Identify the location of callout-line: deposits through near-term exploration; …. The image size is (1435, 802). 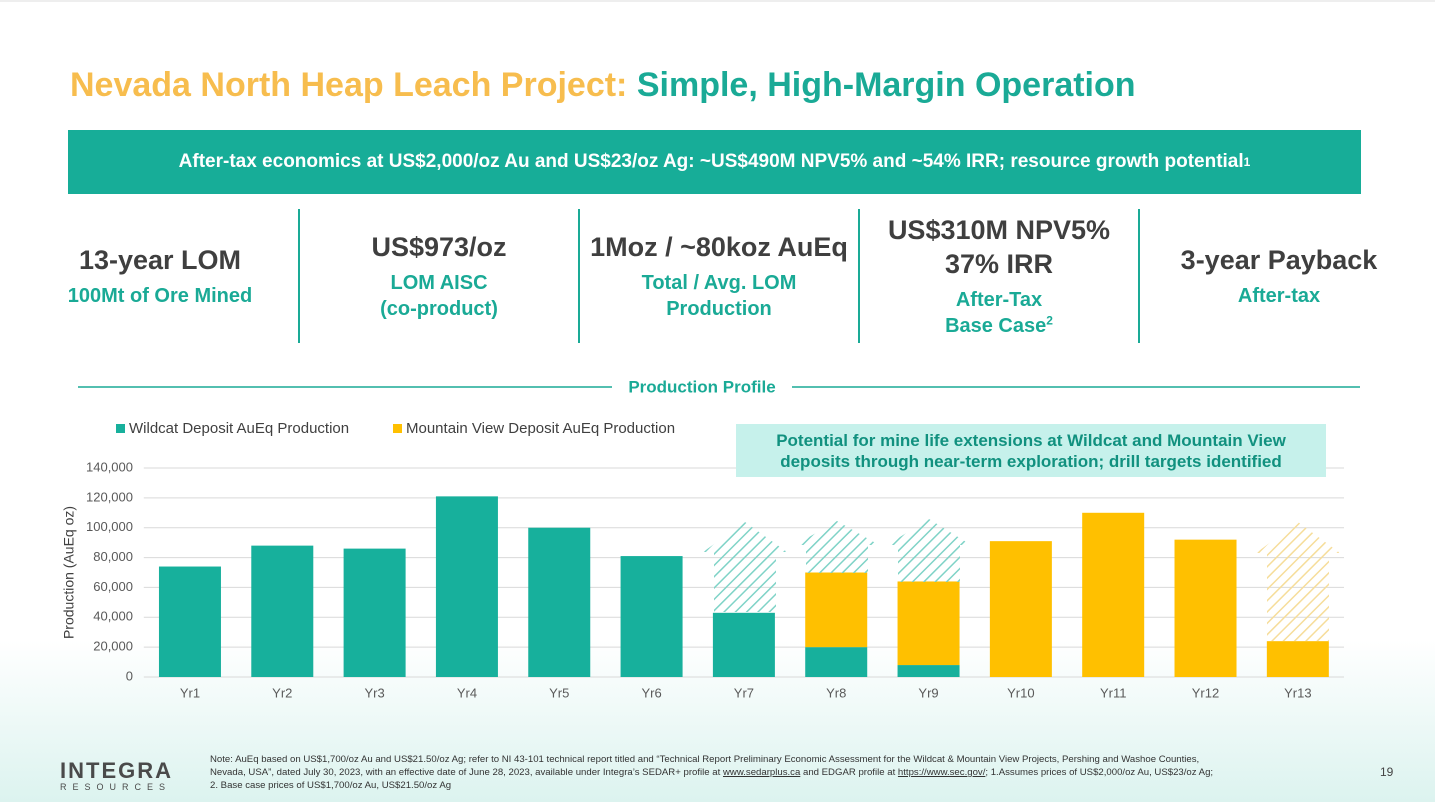
(1031, 461).